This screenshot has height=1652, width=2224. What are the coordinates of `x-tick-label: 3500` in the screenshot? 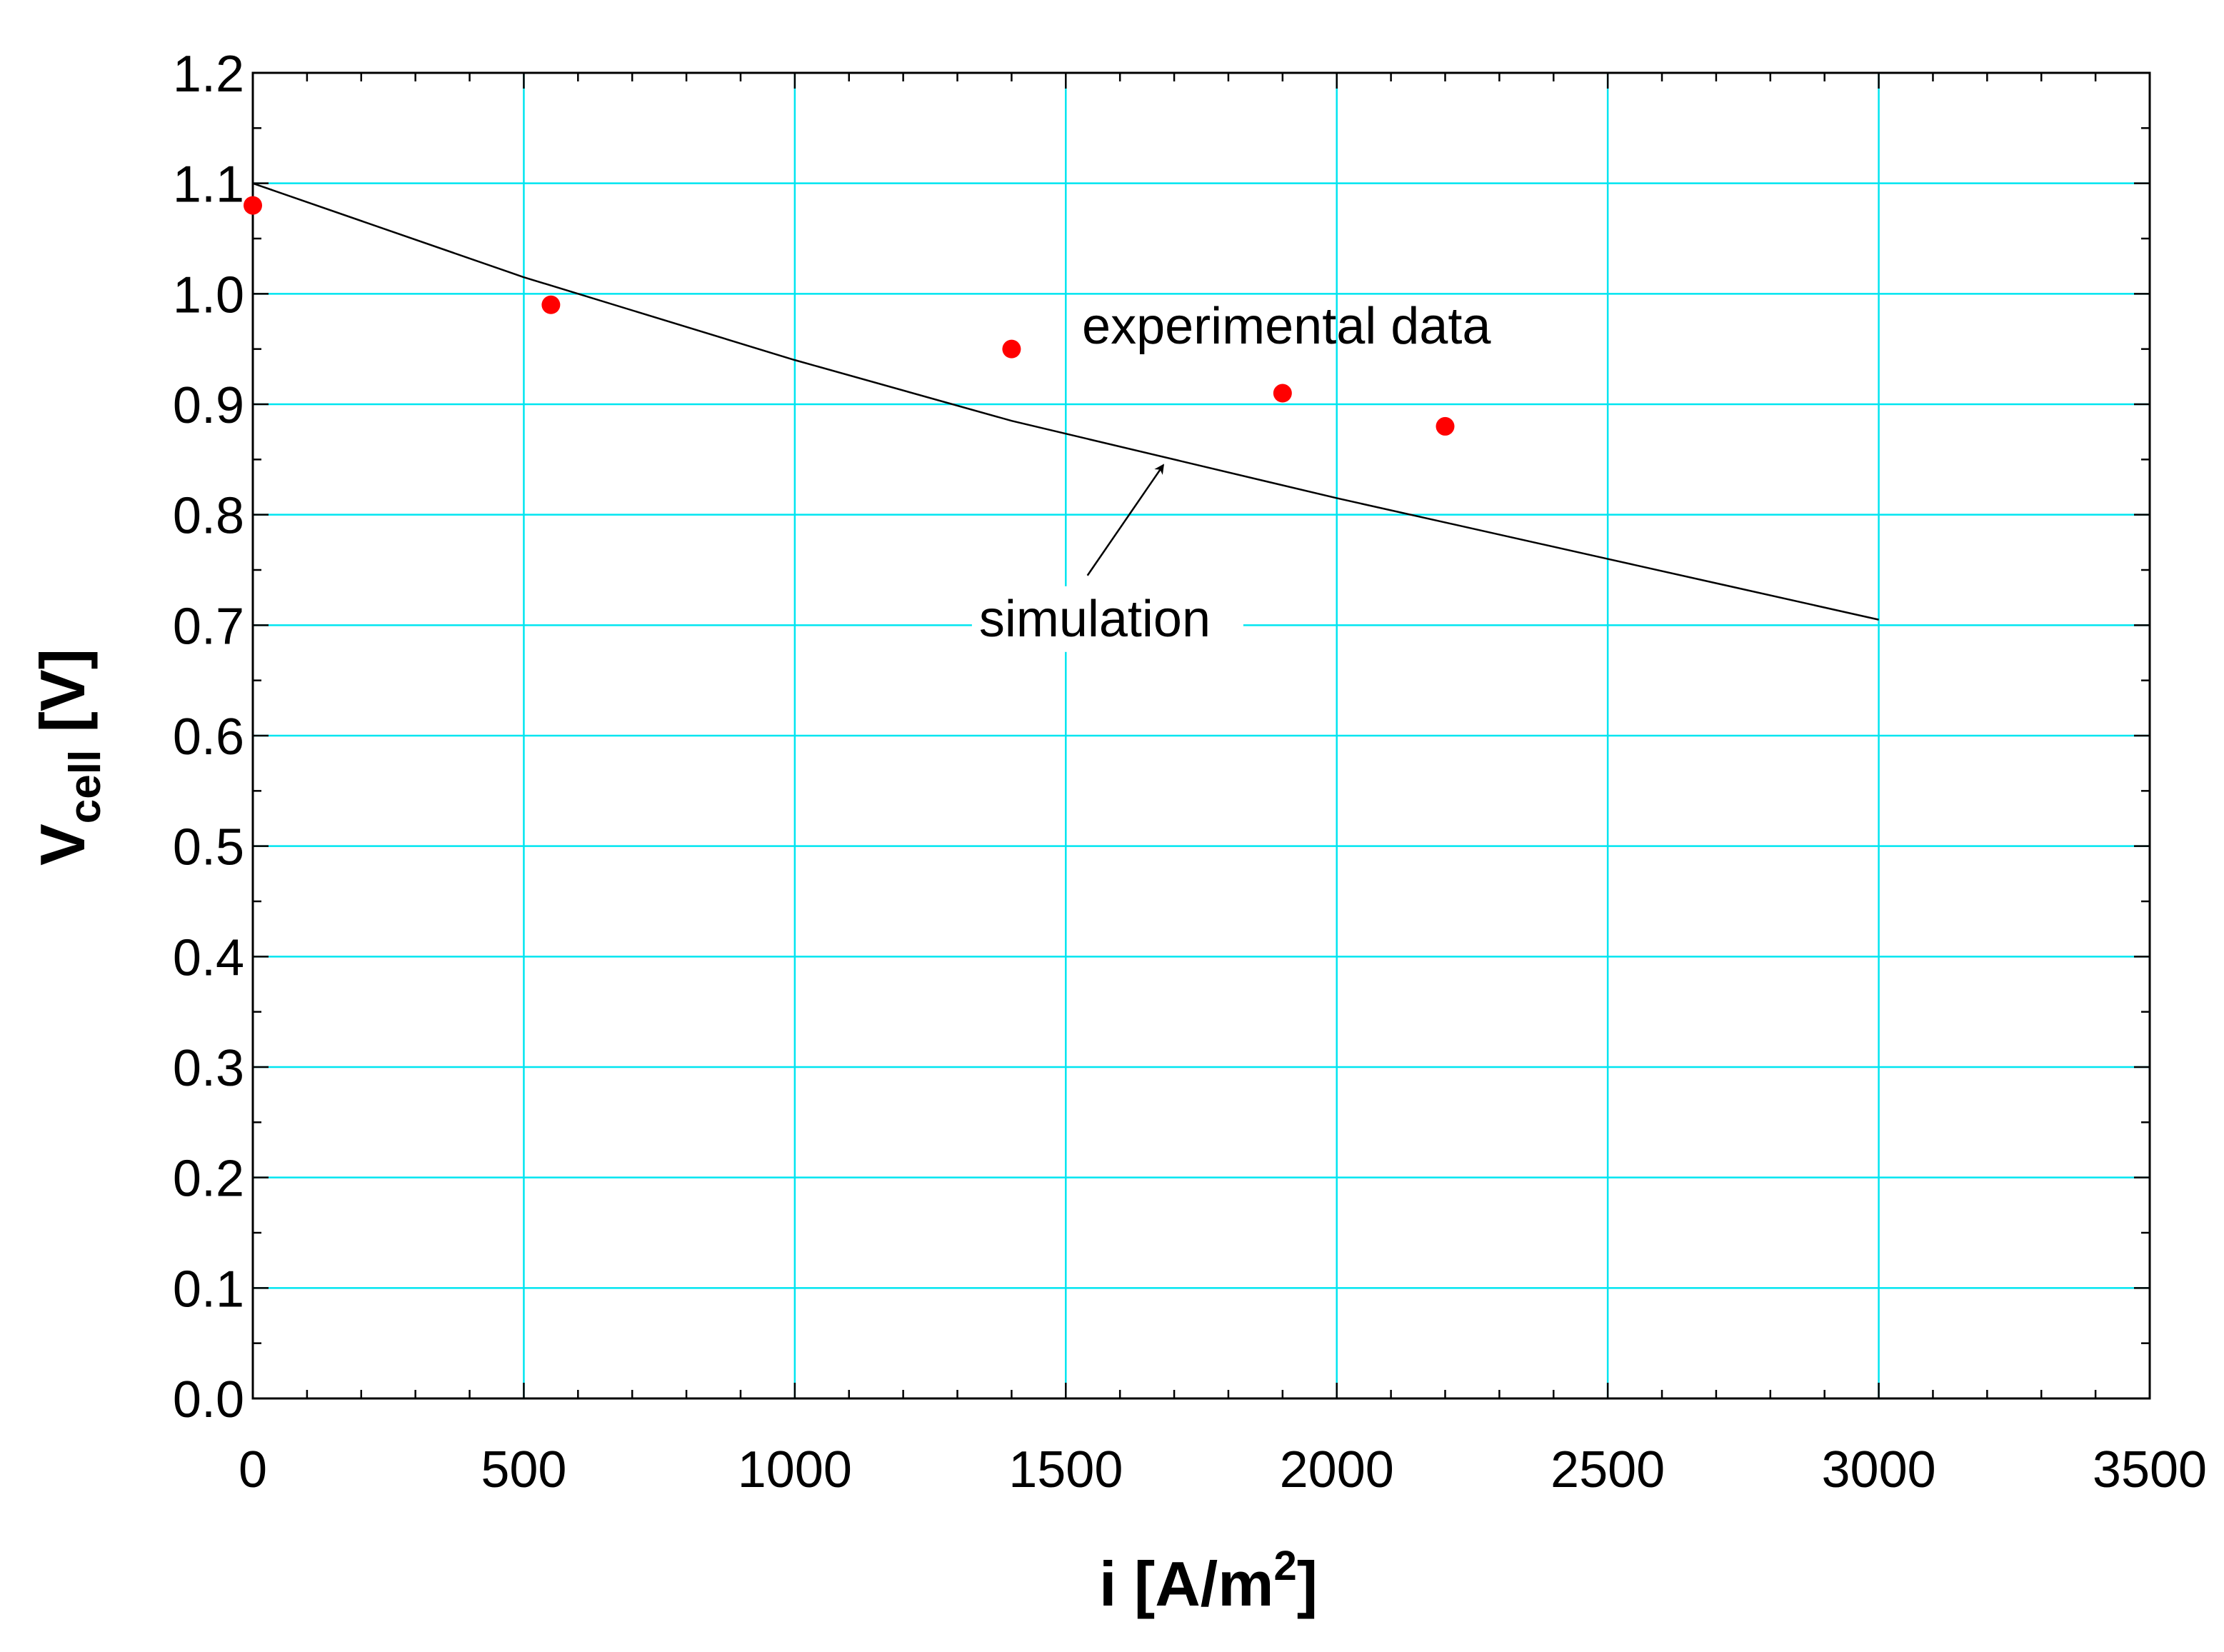 It's located at (2150, 1469).